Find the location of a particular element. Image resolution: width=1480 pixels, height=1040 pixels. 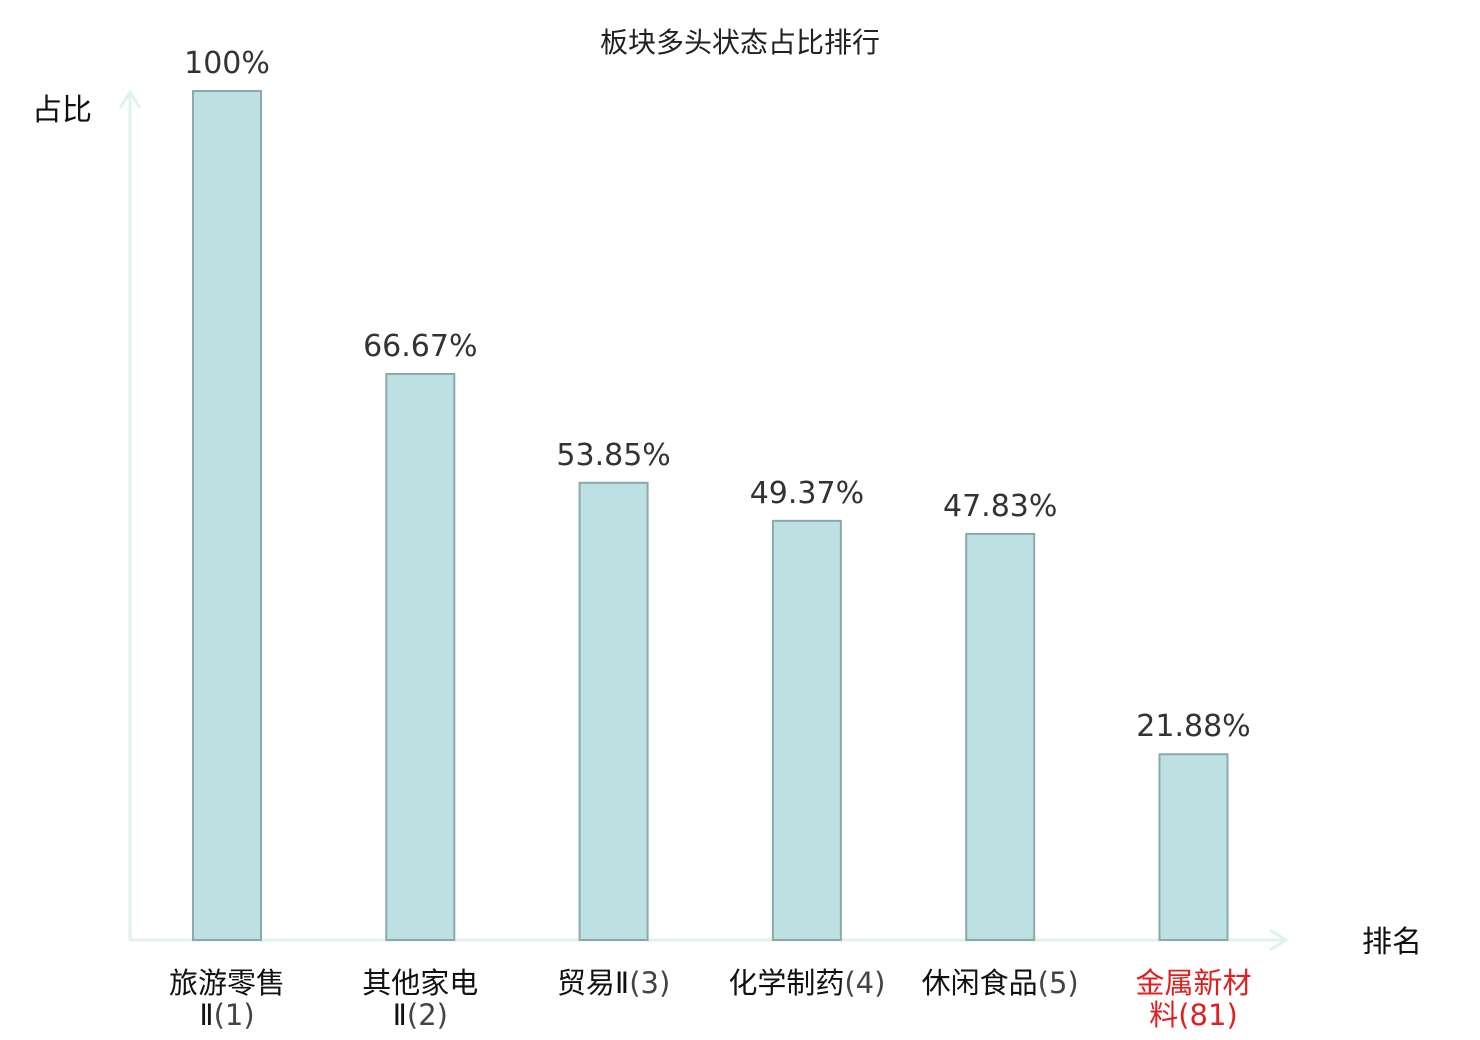

category-name-line: 贸易Ⅱ is located at coordinates (593, 983).